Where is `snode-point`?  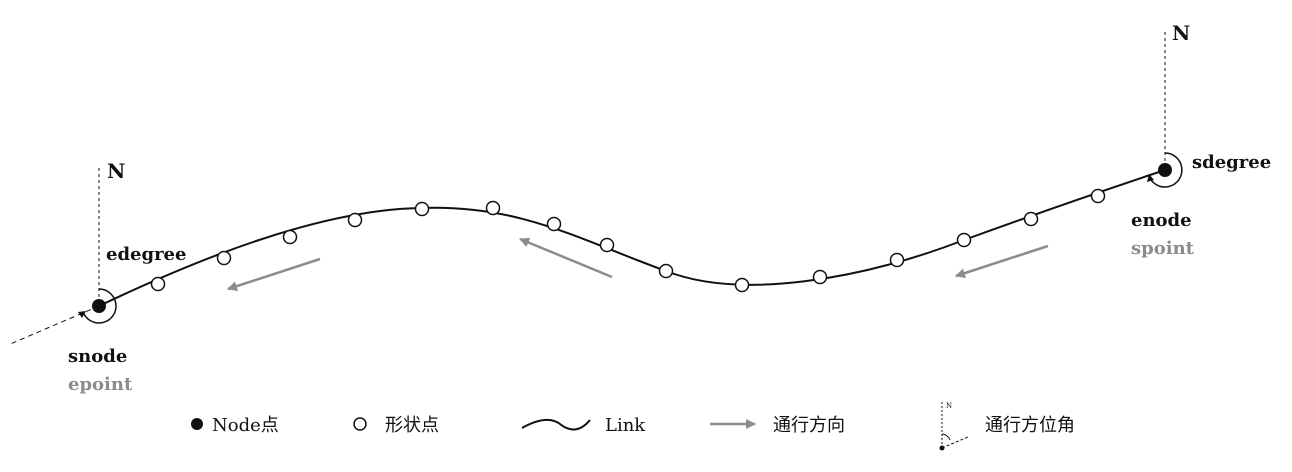 snode-point is located at coordinates (99, 306).